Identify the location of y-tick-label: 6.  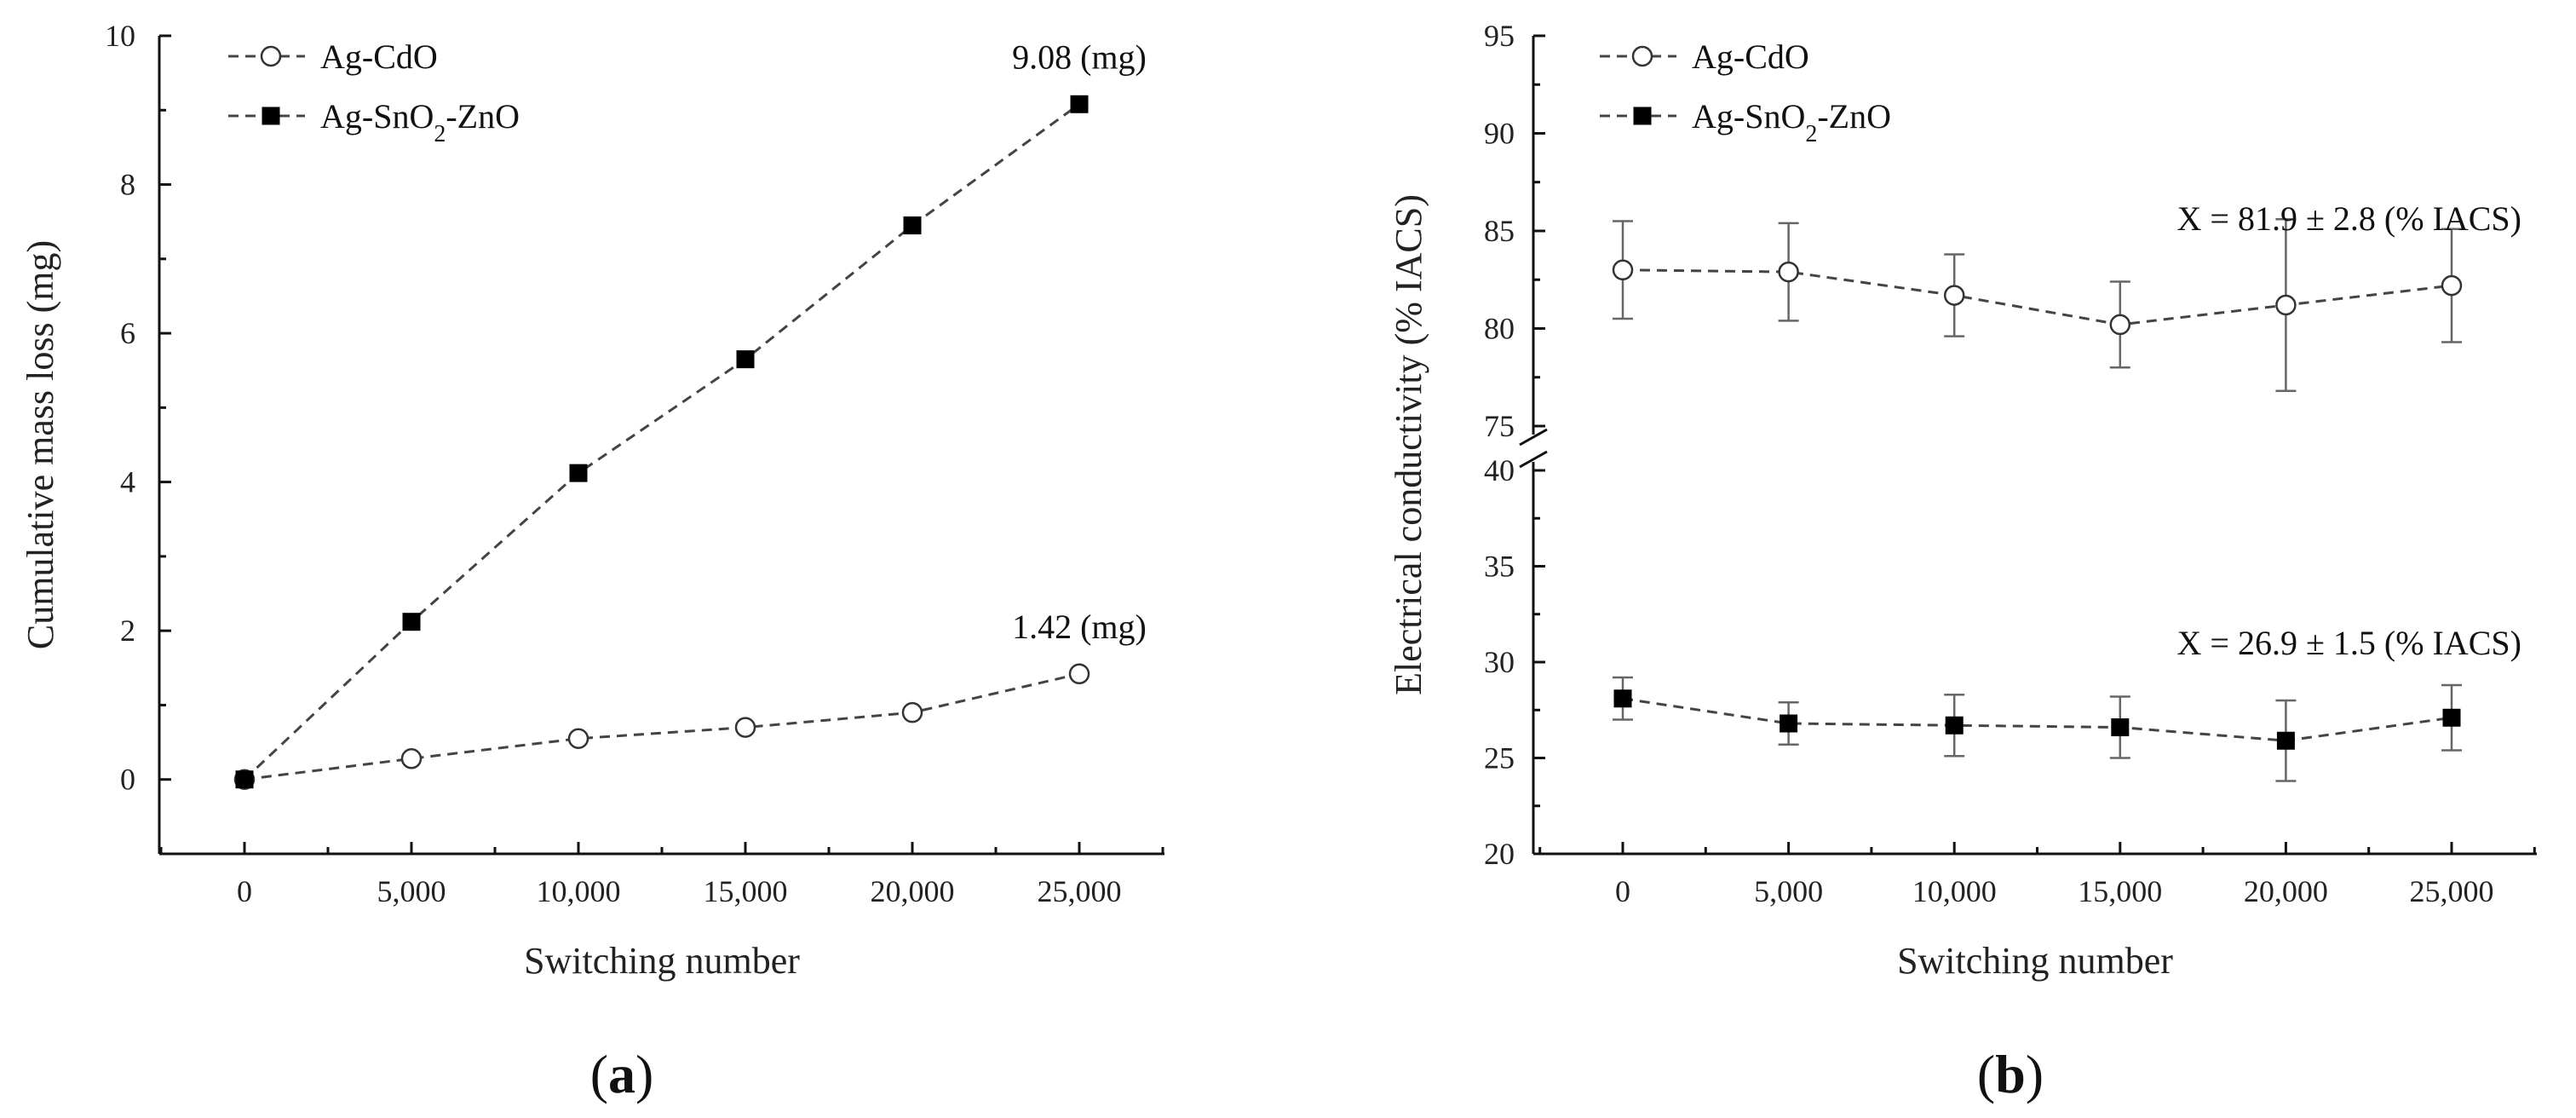
(128, 333).